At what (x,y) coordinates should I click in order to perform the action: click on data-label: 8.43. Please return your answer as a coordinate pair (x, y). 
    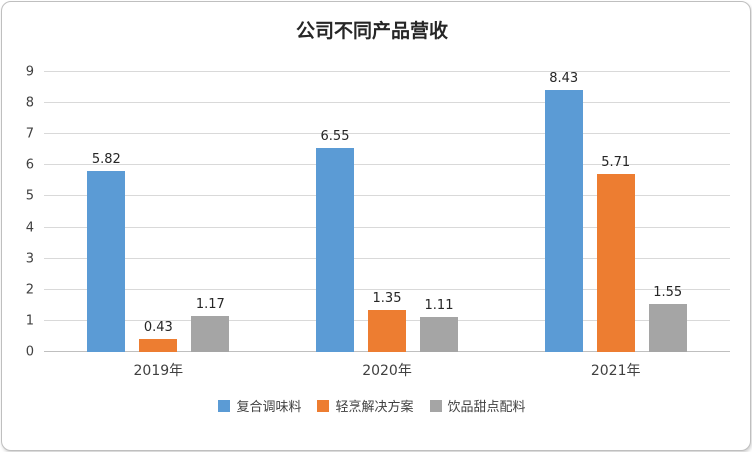
    Looking at the image, I should click on (564, 78).